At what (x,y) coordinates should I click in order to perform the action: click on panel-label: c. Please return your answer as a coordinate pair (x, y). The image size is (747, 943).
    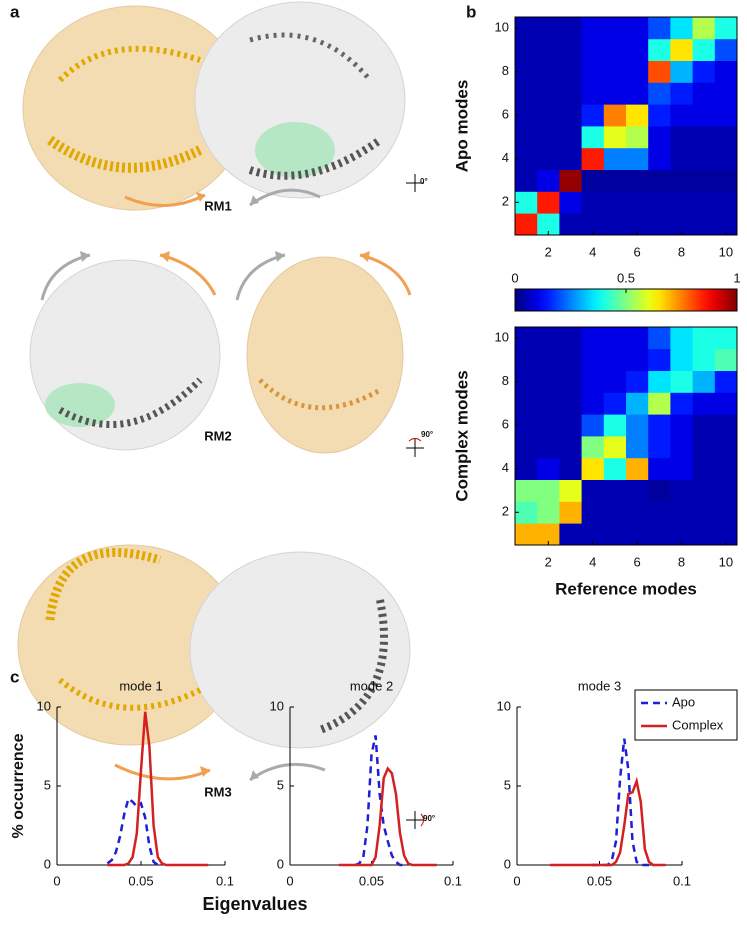
    Looking at the image, I should click on (14, 676).